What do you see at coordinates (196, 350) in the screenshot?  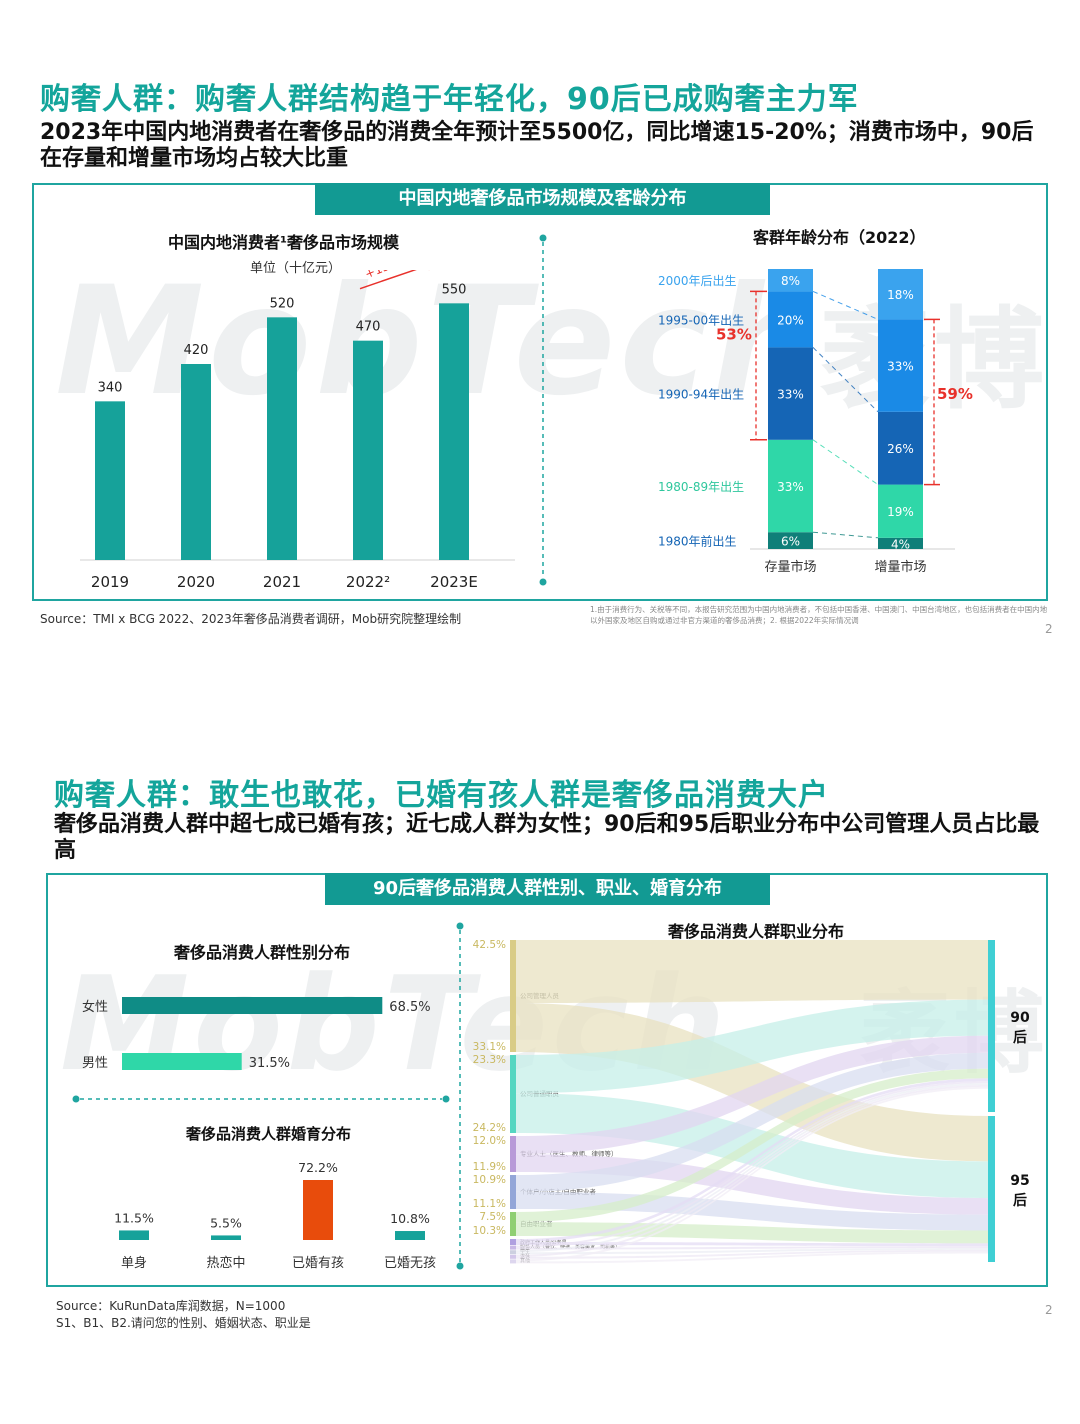 I see `market-bar-value: 420` at bounding box center [196, 350].